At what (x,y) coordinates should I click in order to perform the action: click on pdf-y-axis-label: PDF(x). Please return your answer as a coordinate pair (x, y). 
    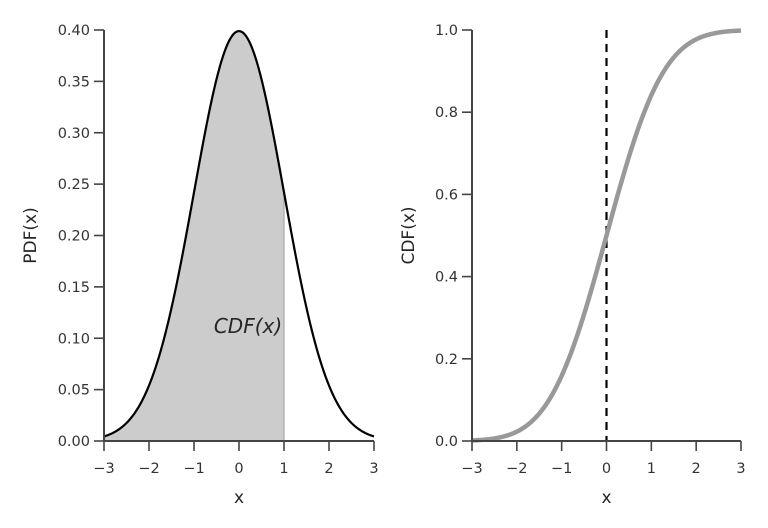
    Looking at the image, I should click on (31, 235).